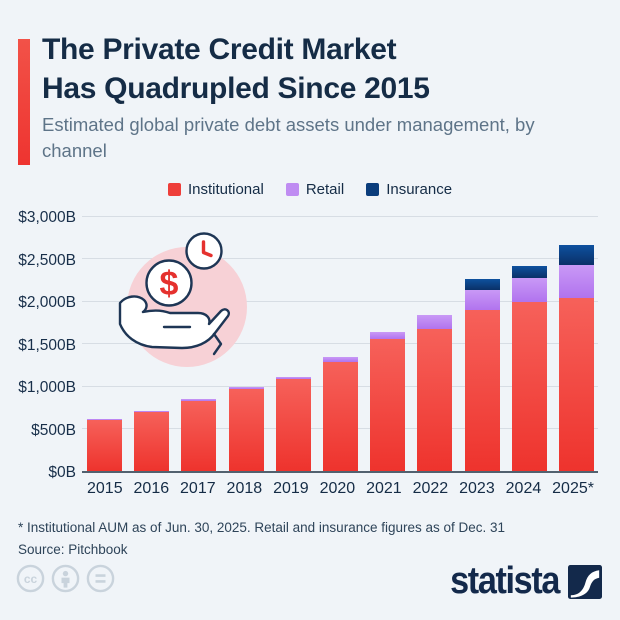  What do you see at coordinates (573, 488) in the screenshot?
I see `x-tick-label: 2025*` at bounding box center [573, 488].